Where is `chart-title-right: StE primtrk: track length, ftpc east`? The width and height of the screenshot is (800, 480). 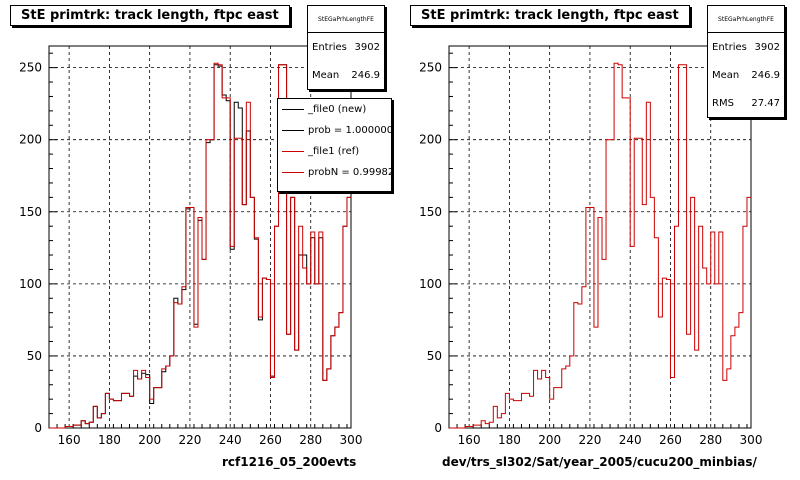 chart-title-right: StE primtrk: track length, ftpc east is located at coordinates (550, 15).